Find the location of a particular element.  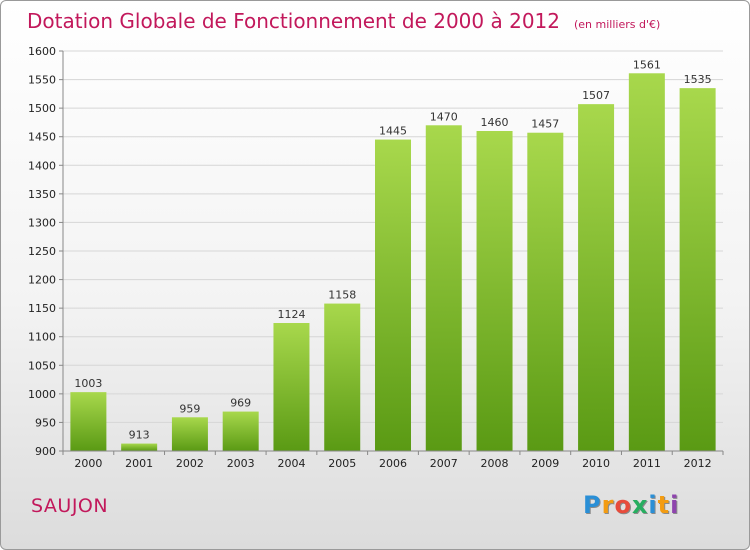

bar-2006 is located at coordinates (393, 295).